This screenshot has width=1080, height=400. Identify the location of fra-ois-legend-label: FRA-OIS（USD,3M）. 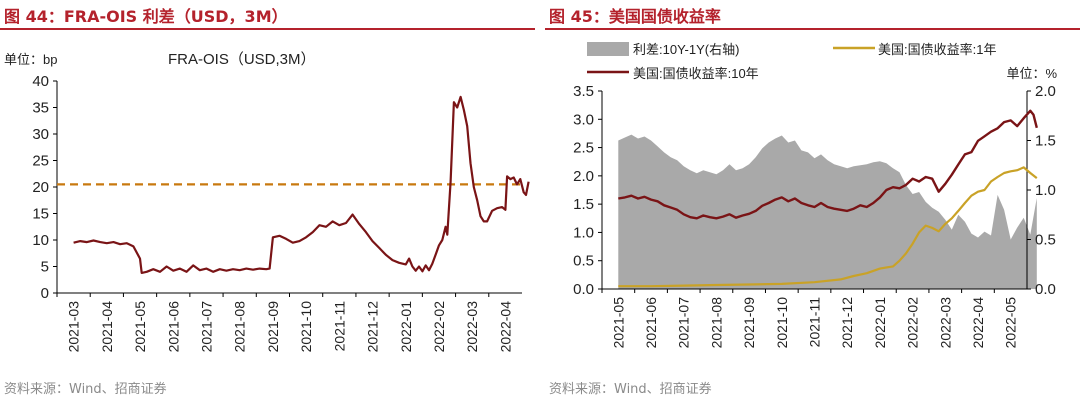
(242, 59).